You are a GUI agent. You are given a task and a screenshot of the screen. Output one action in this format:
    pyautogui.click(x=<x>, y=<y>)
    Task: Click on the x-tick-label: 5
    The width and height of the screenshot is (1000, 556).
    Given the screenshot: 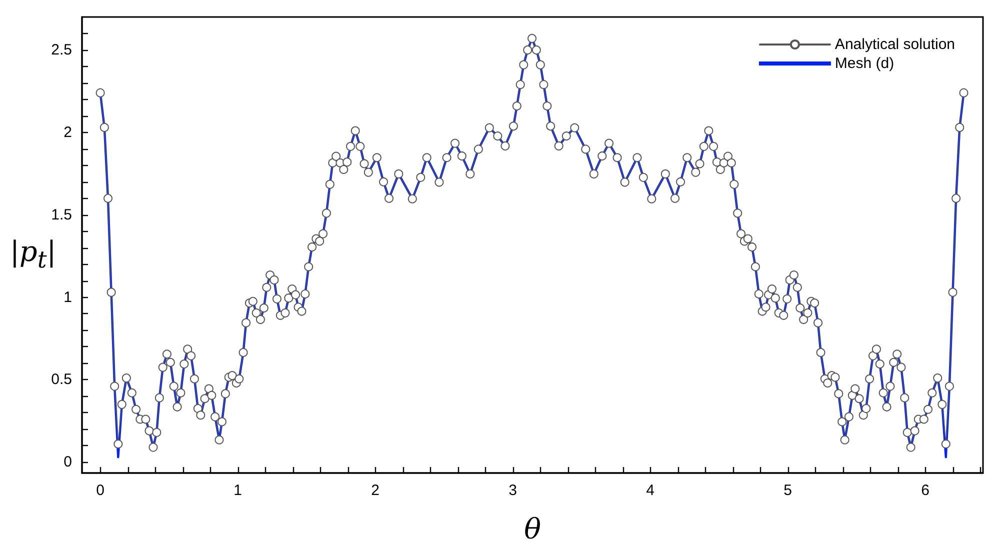 What is the action you would take?
    pyautogui.click(x=788, y=490)
    